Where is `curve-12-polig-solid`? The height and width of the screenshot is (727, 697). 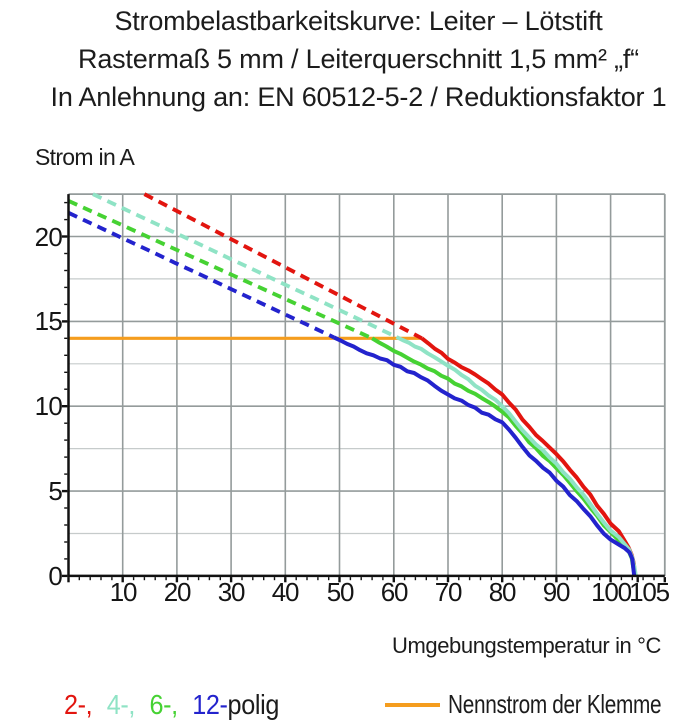
curve-12-polig-solid is located at coordinates (485, 456).